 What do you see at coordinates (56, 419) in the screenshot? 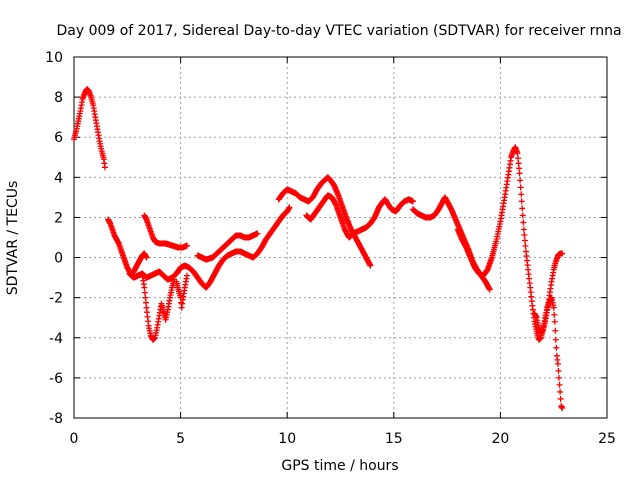
I see `y-tick-label: -8` at bounding box center [56, 419].